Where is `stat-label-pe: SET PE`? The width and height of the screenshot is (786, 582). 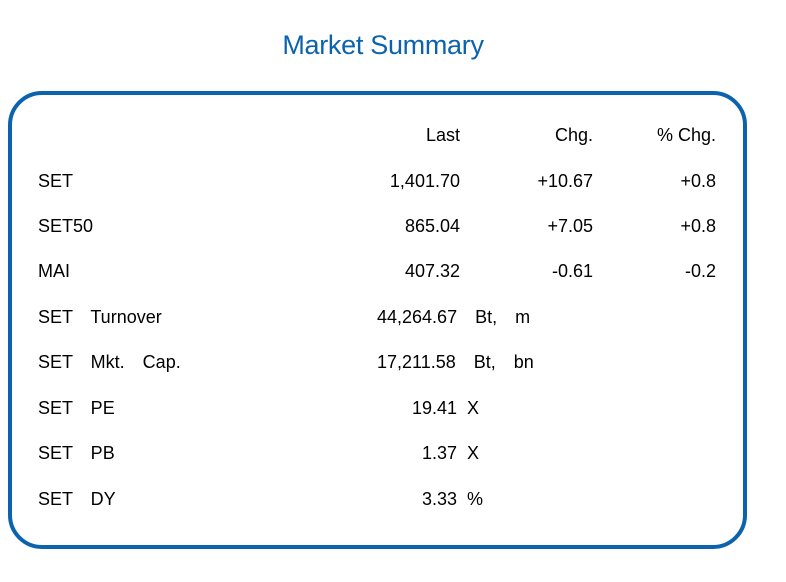
stat-label-pe: SET PE is located at coordinates (76, 408).